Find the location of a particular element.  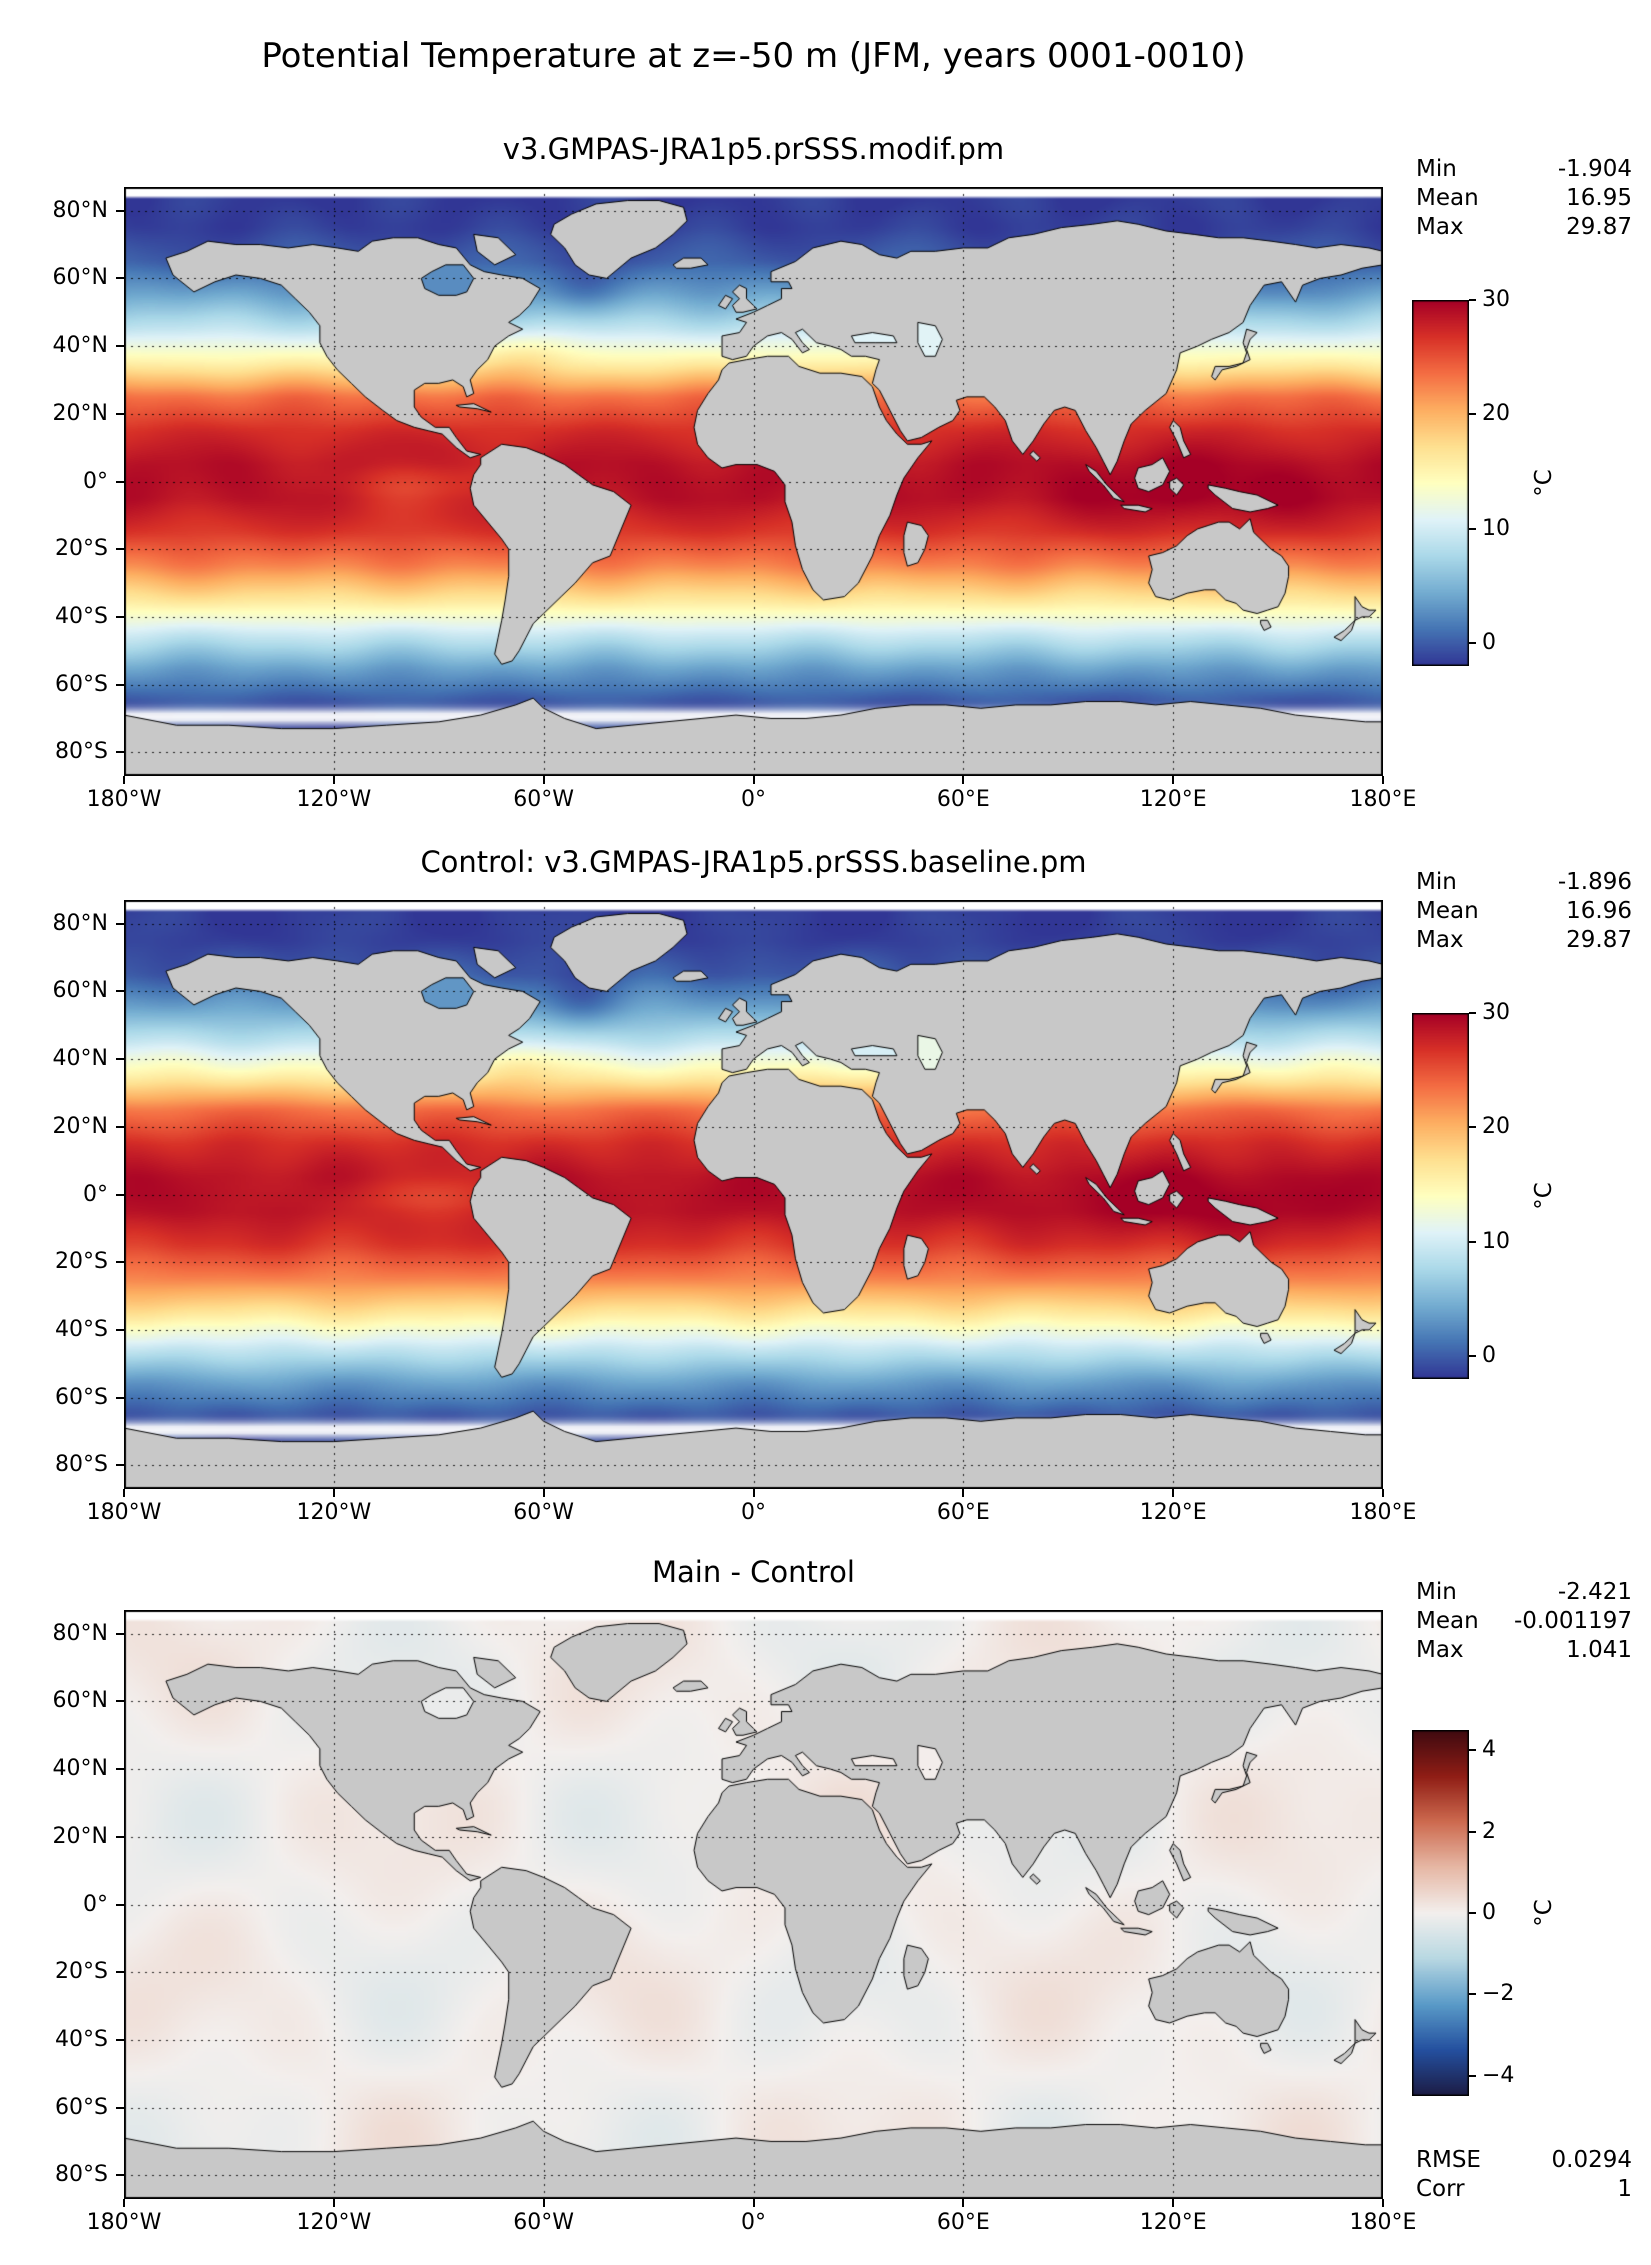

stat-row: RMSE 0.0294 is located at coordinates (1524, 2160).